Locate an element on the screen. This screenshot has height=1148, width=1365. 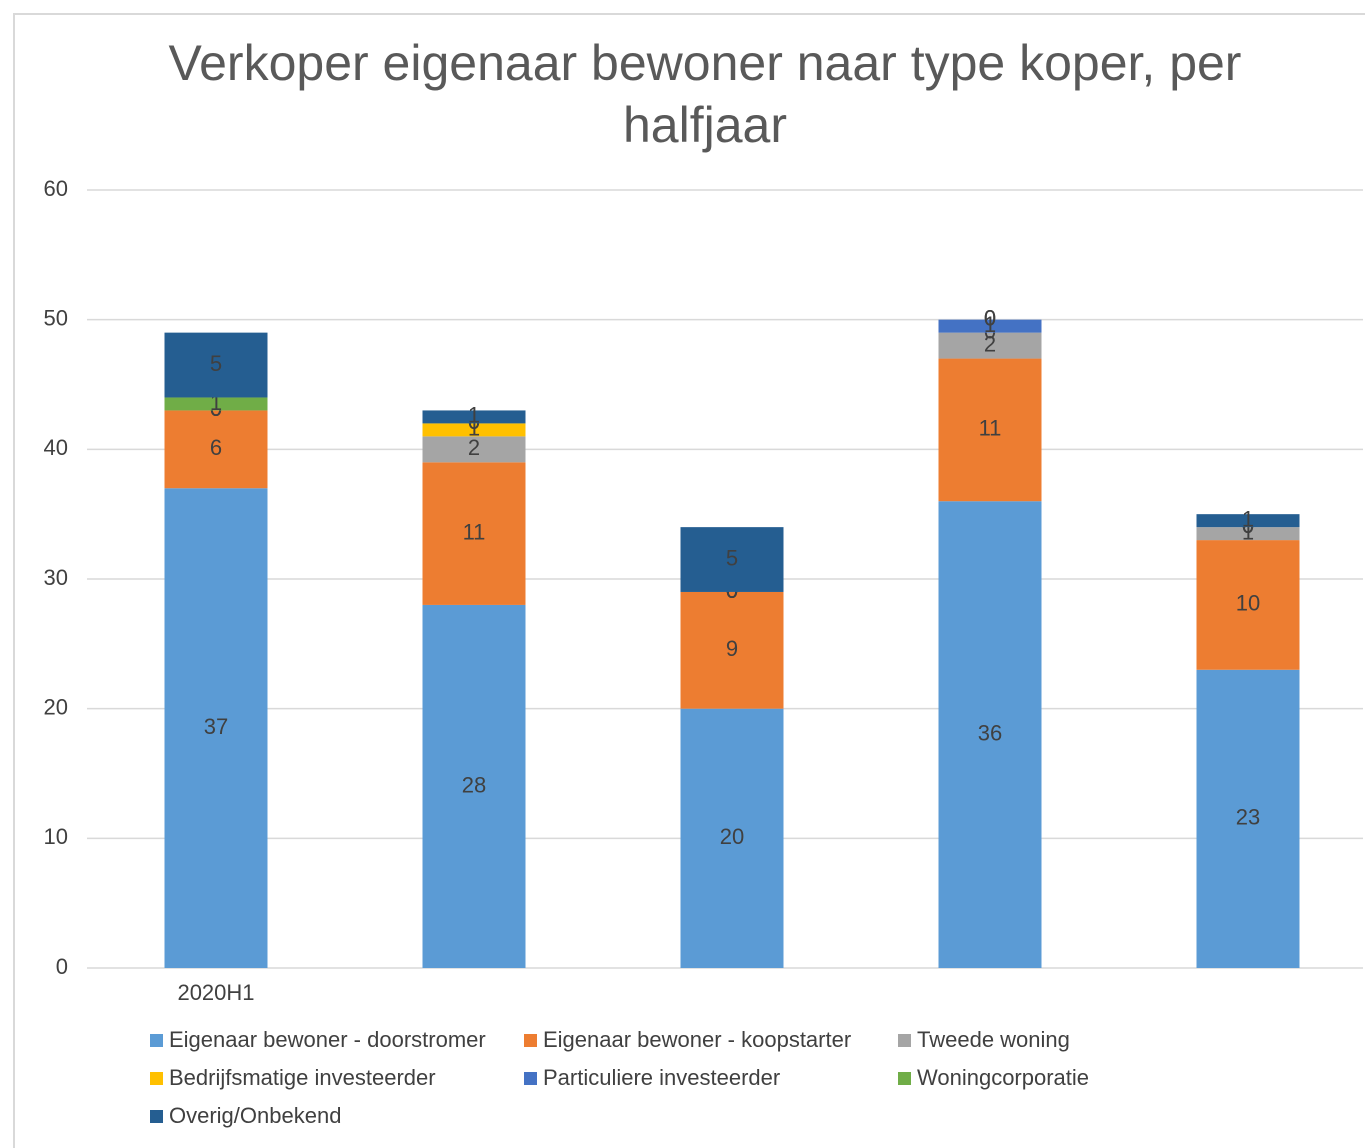
data-label: 0 is located at coordinates (990, 317).